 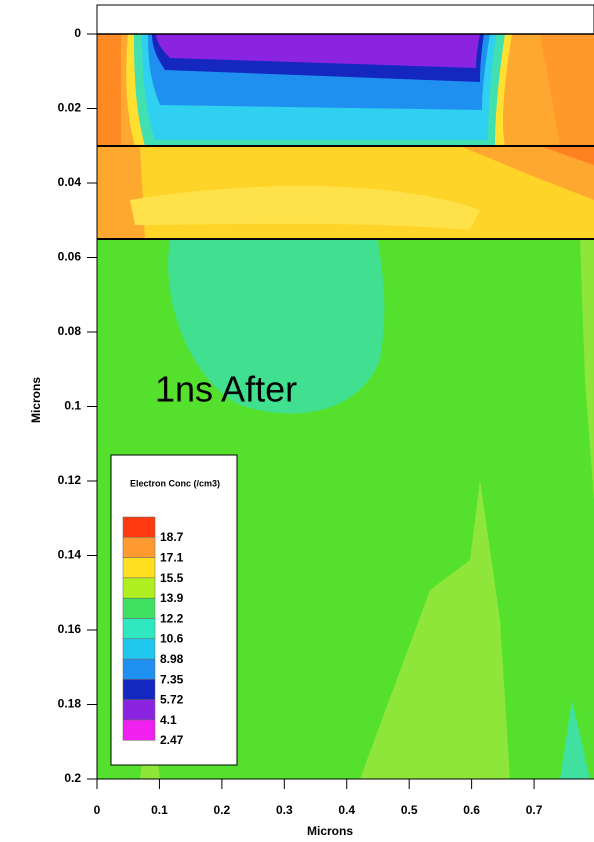 What do you see at coordinates (70, 704) in the screenshot?
I see `y-tick-label: 0.18` at bounding box center [70, 704].